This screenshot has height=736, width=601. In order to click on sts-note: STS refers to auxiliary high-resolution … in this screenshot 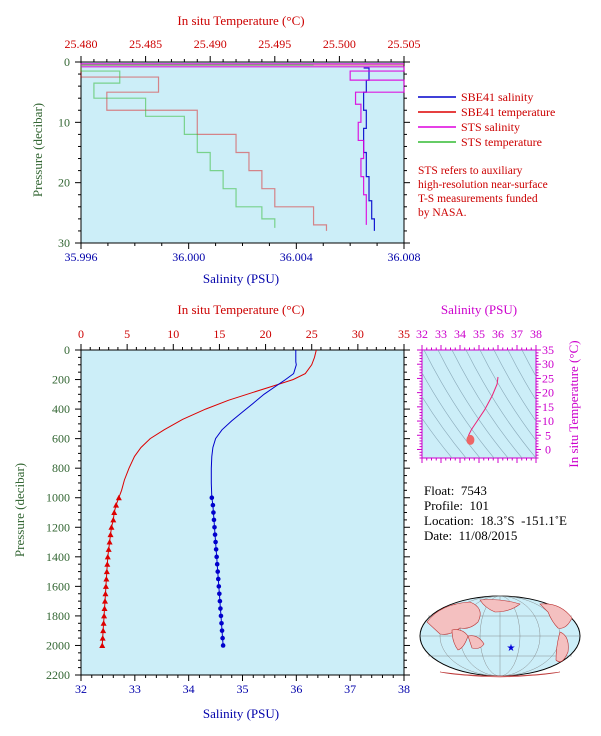, I will do `click(483, 192)`.